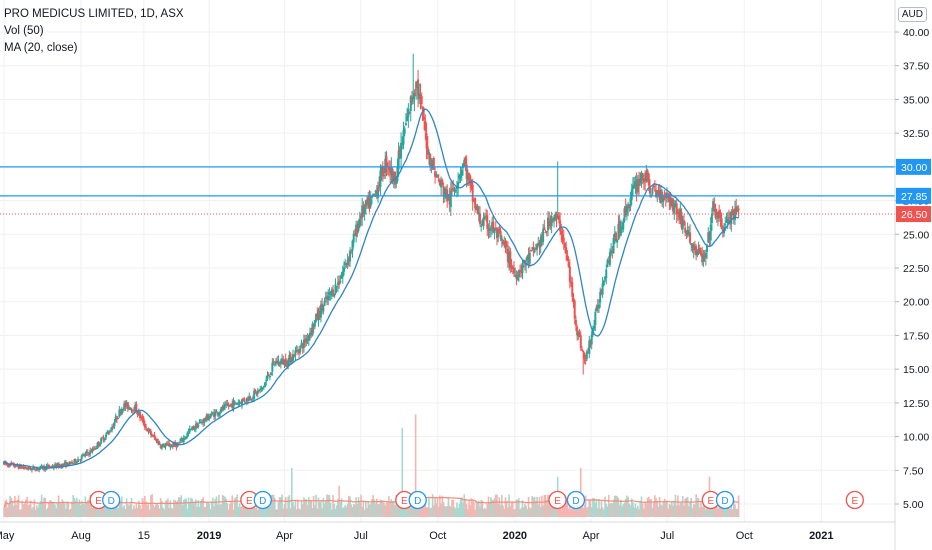 This screenshot has width=932, height=550. I want to click on last-price-label: 26.50, so click(914, 215).